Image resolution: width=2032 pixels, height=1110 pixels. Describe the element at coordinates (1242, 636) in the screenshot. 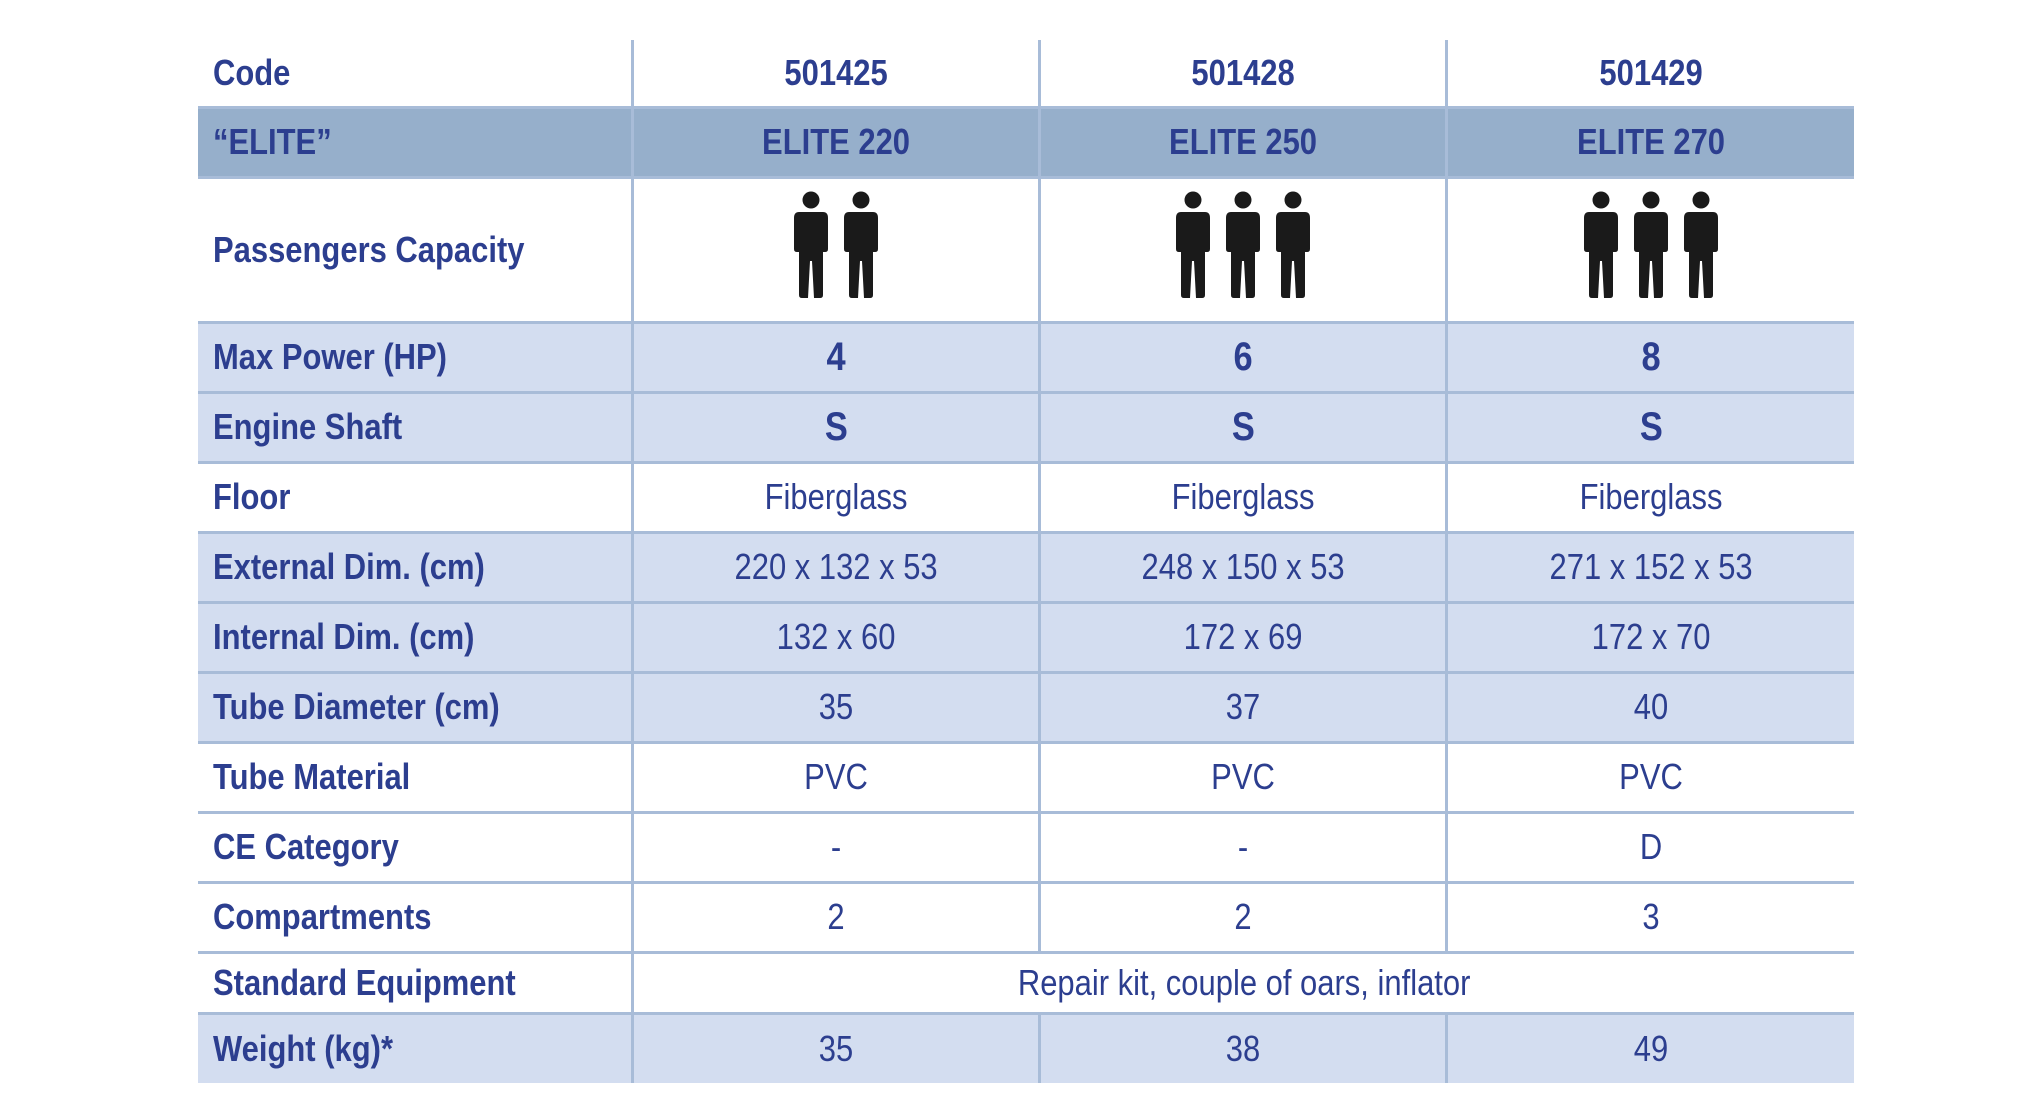

I see `value-cell: 172 x 69` at that location.